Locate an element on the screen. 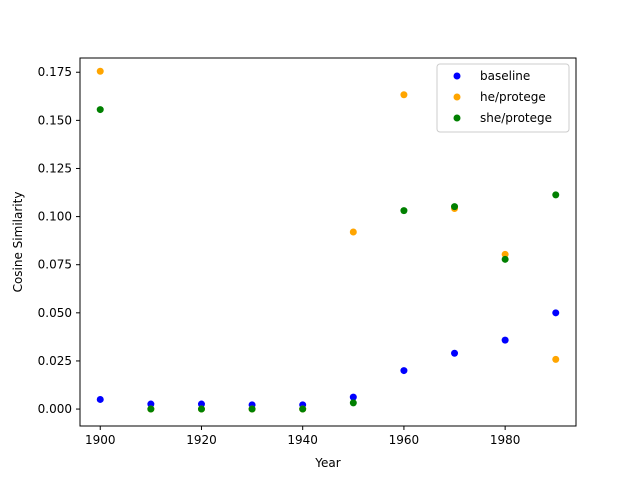  legend-item: he/protege is located at coordinates (499, 97).